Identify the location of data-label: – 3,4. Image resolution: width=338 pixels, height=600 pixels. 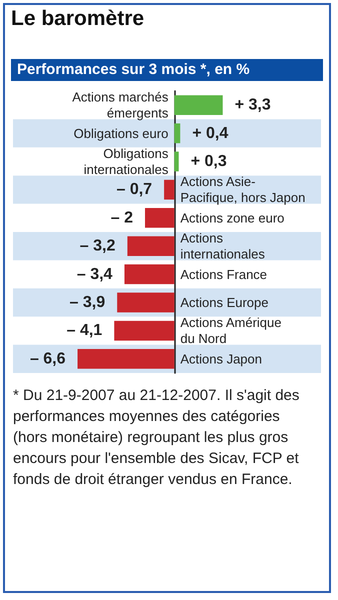
(94, 274).